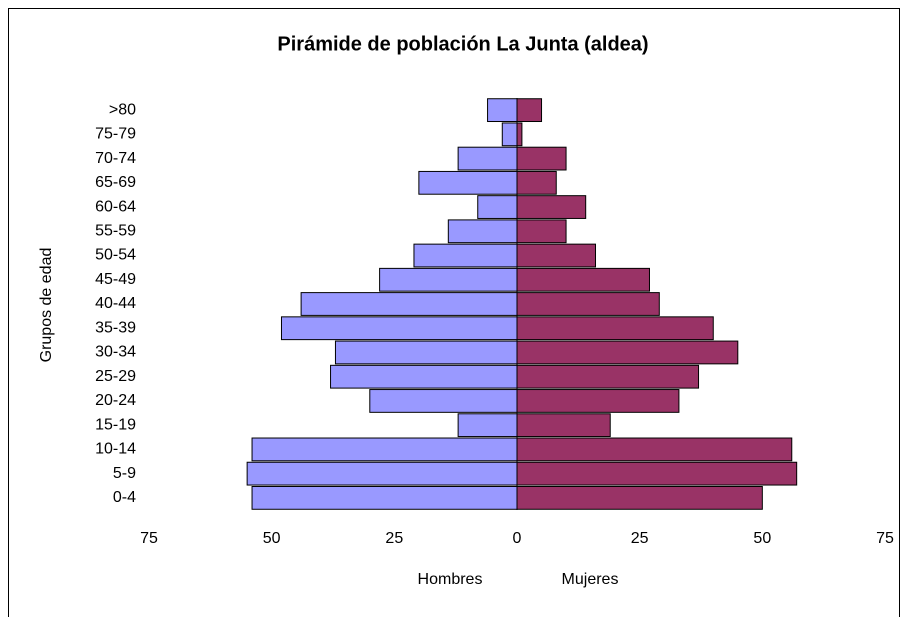 The height and width of the screenshot is (617, 909). I want to click on chart-title: Pirámide de población La Junta (aldea), so click(462, 44).